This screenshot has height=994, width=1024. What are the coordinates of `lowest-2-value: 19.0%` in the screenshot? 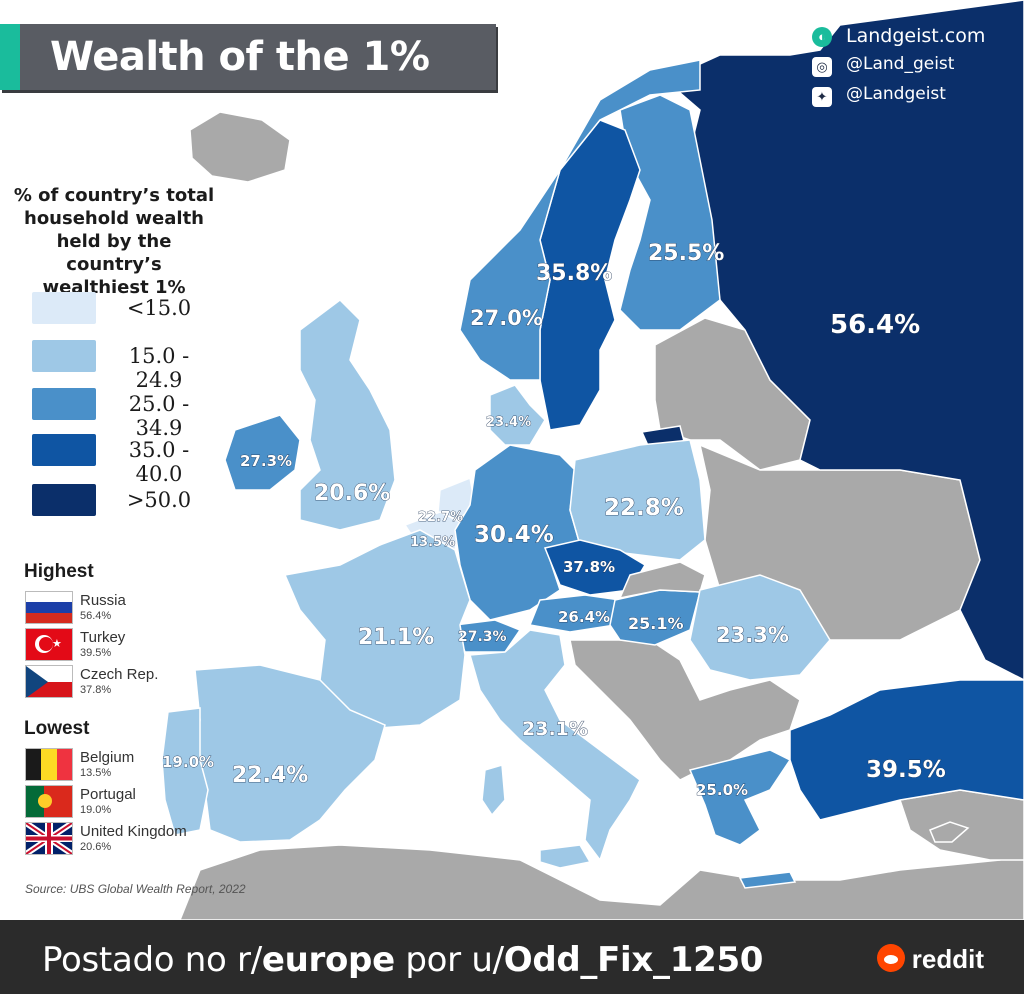 It's located at (96, 810).